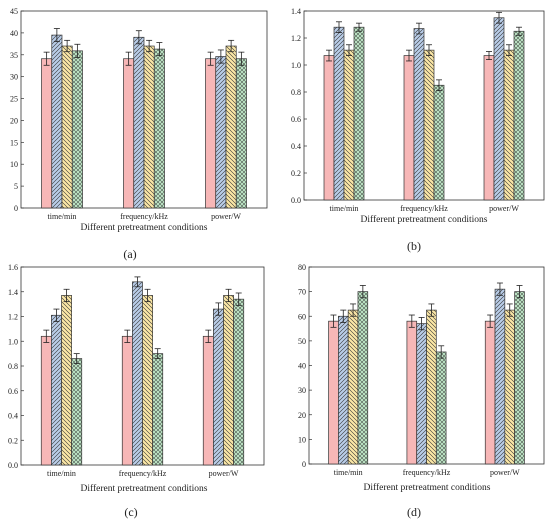 This screenshot has width=550, height=521. Describe the element at coordinates (302, 390) in the screenshot. I see `y-tick-label: 30` at that location.